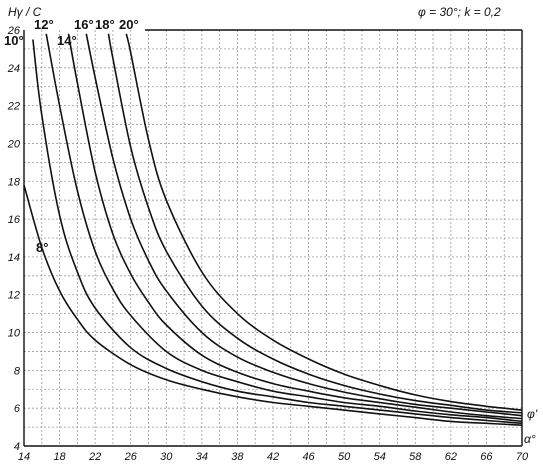 This screenshot has width=543, height=465. What do you see at coordinates (24, 457) in the screenshot?
I see `x-tick-label: 14` at bounding box center [24, 457].